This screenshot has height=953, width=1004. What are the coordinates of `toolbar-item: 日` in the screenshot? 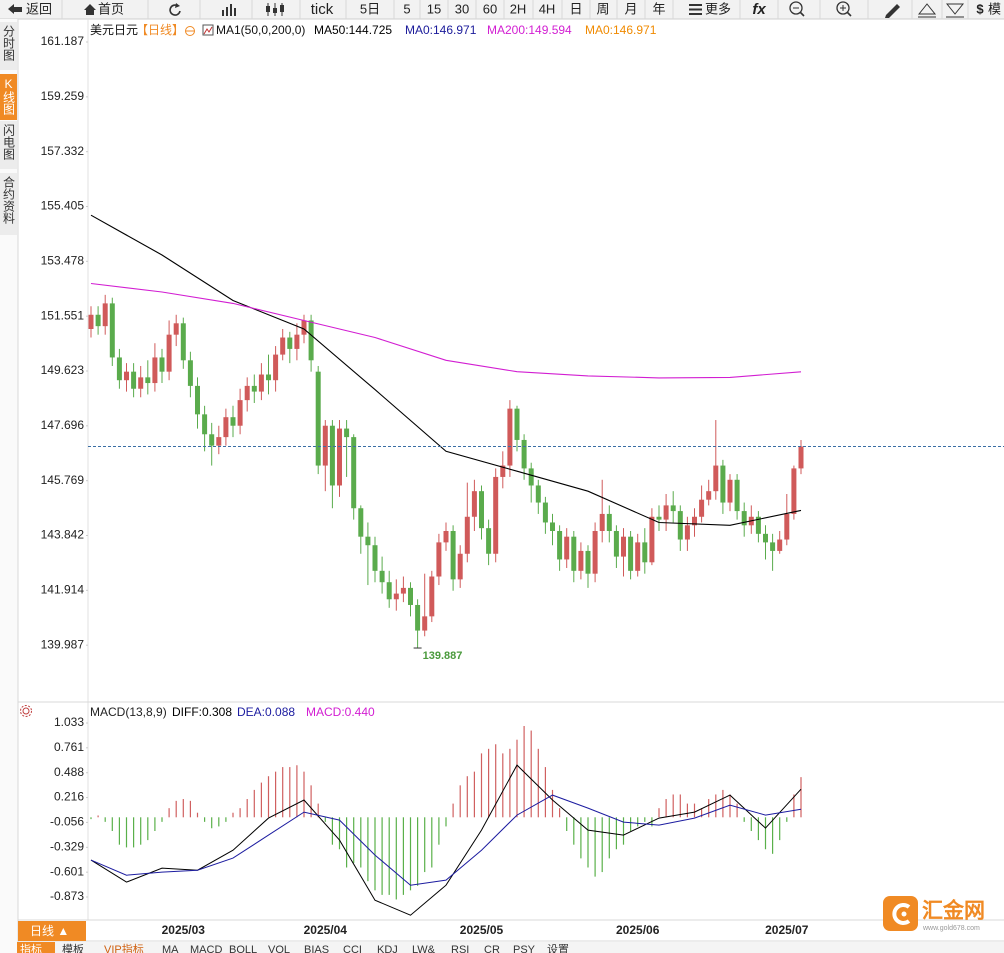 It's located at (575, 8).